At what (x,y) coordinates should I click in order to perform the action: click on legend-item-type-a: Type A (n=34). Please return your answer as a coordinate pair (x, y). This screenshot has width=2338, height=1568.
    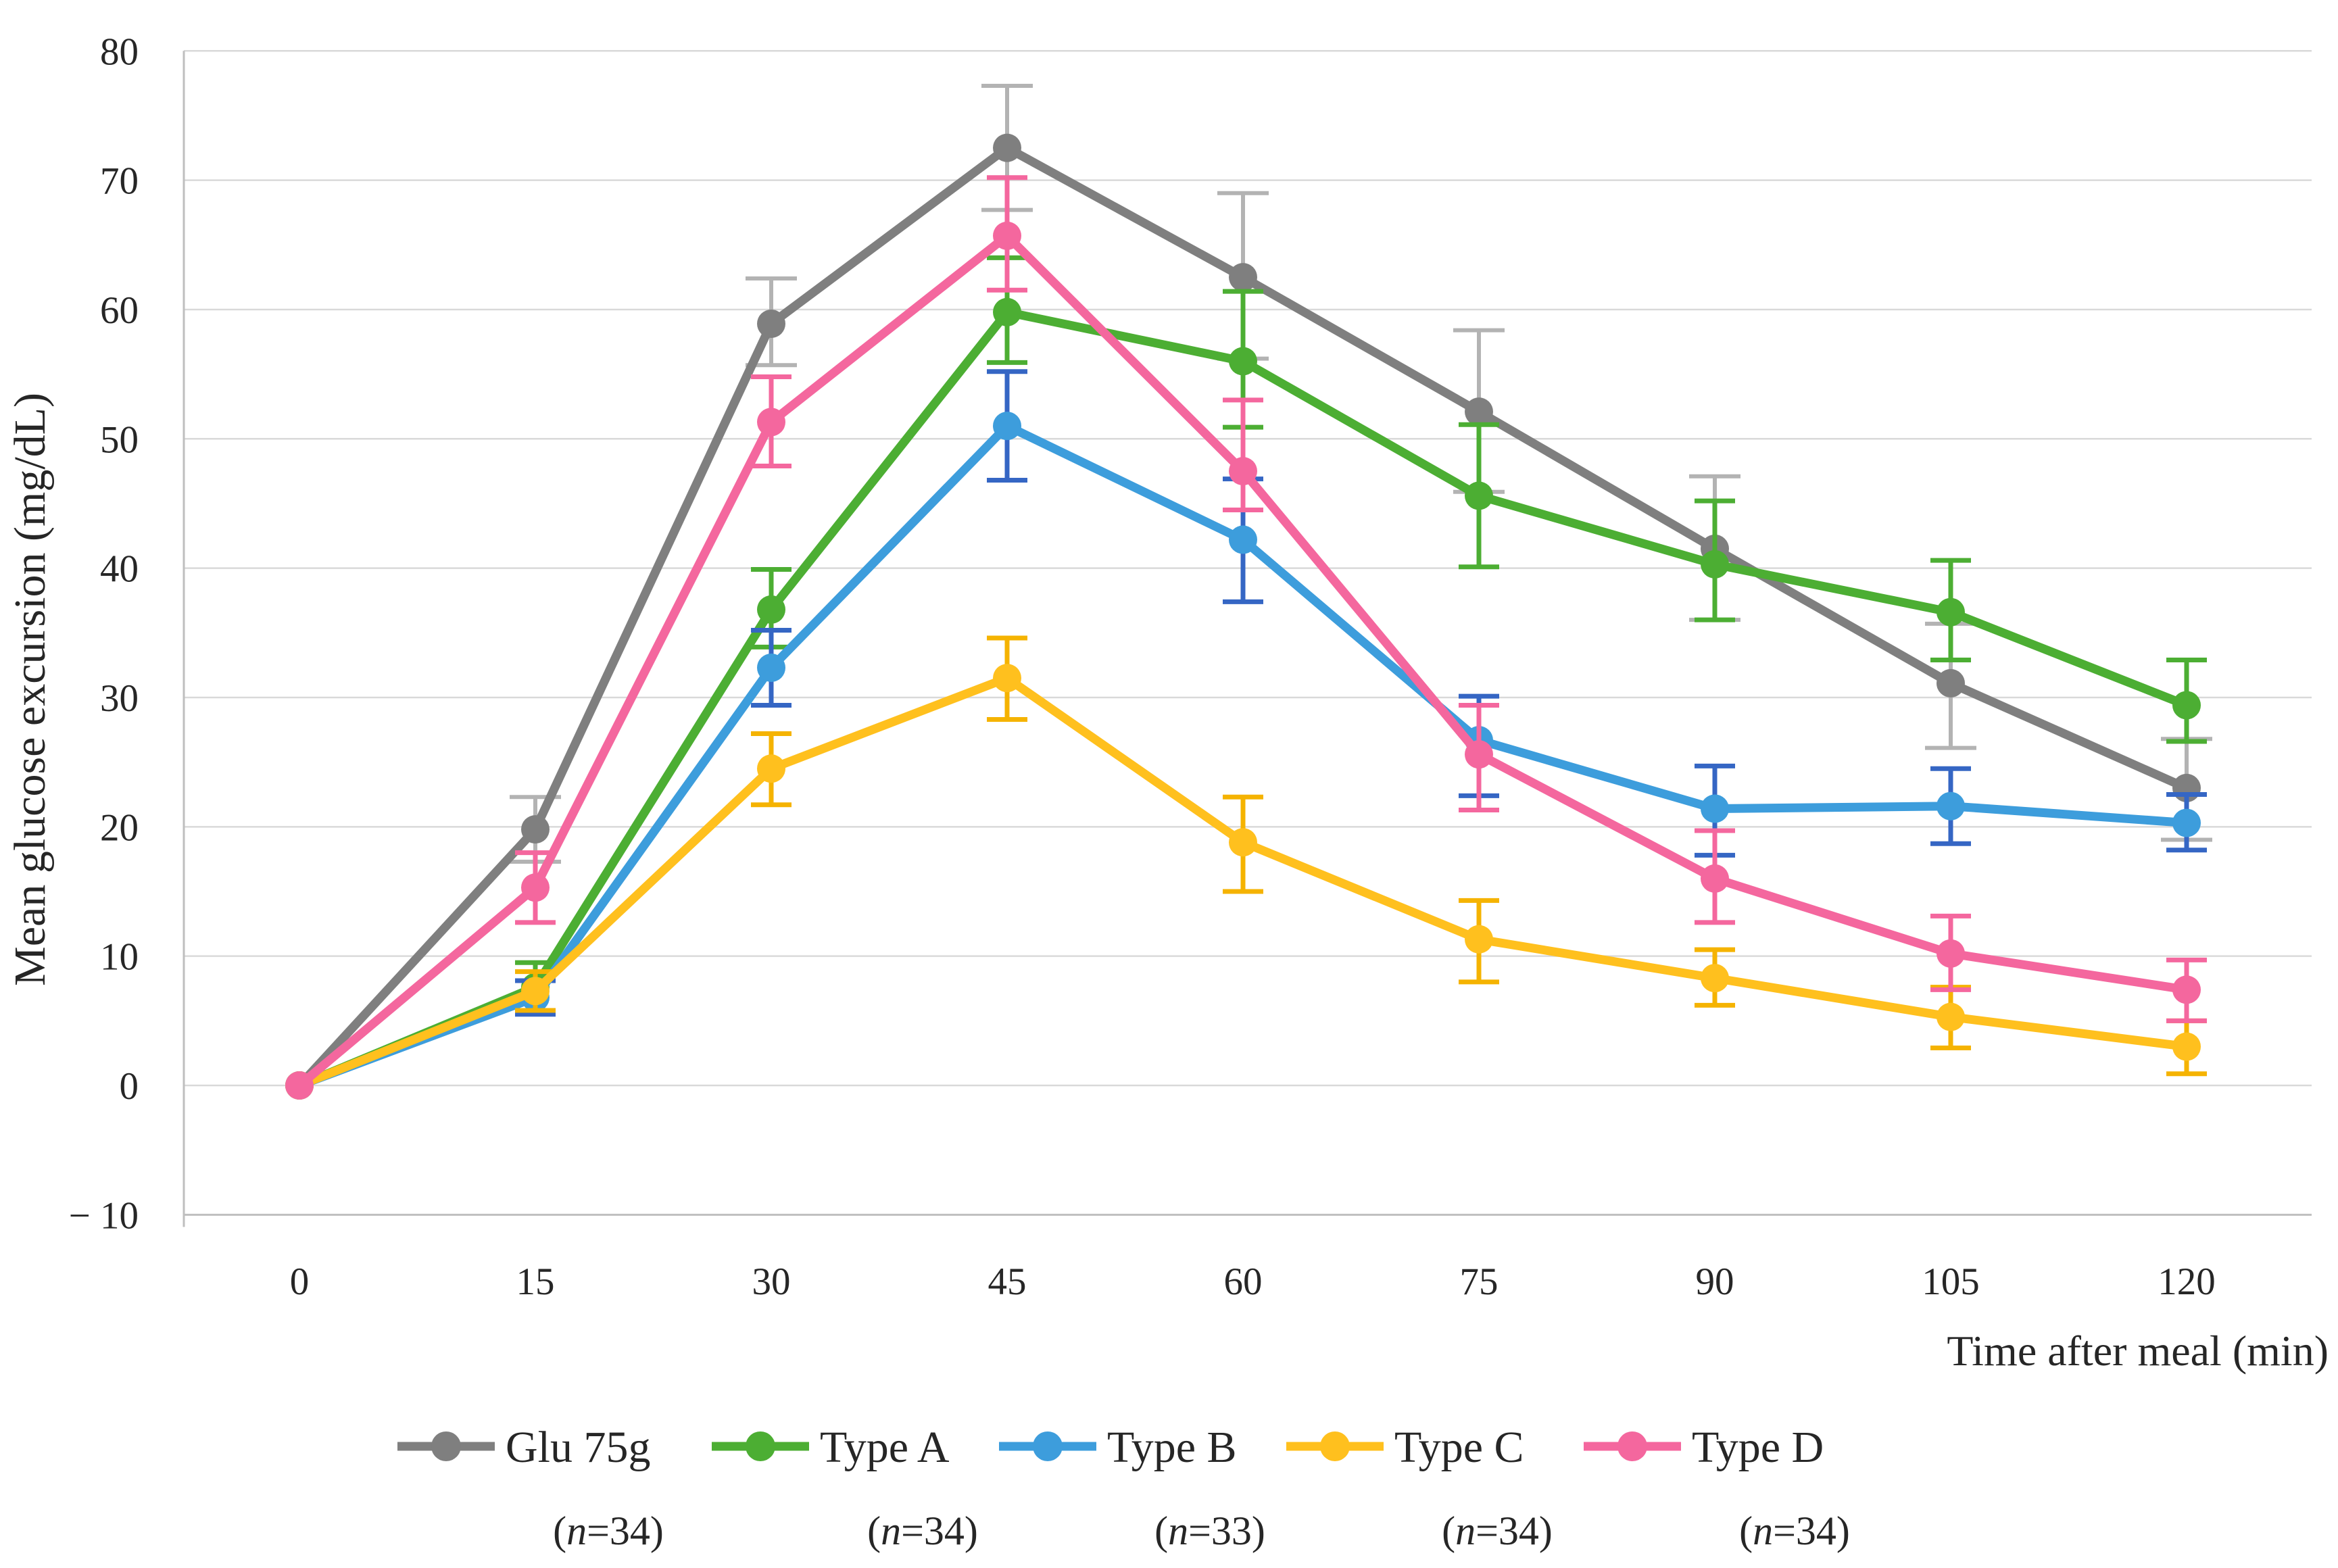
    Looking at the image, I should click on (845, 1488).